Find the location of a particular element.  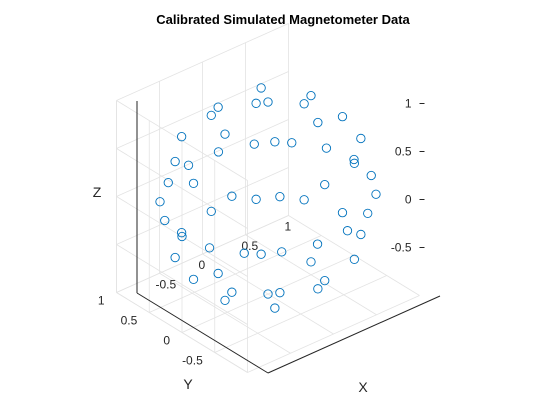

chart-title: Calibrated Simulated Magnetometer Data is located at coordinates (283, 19).